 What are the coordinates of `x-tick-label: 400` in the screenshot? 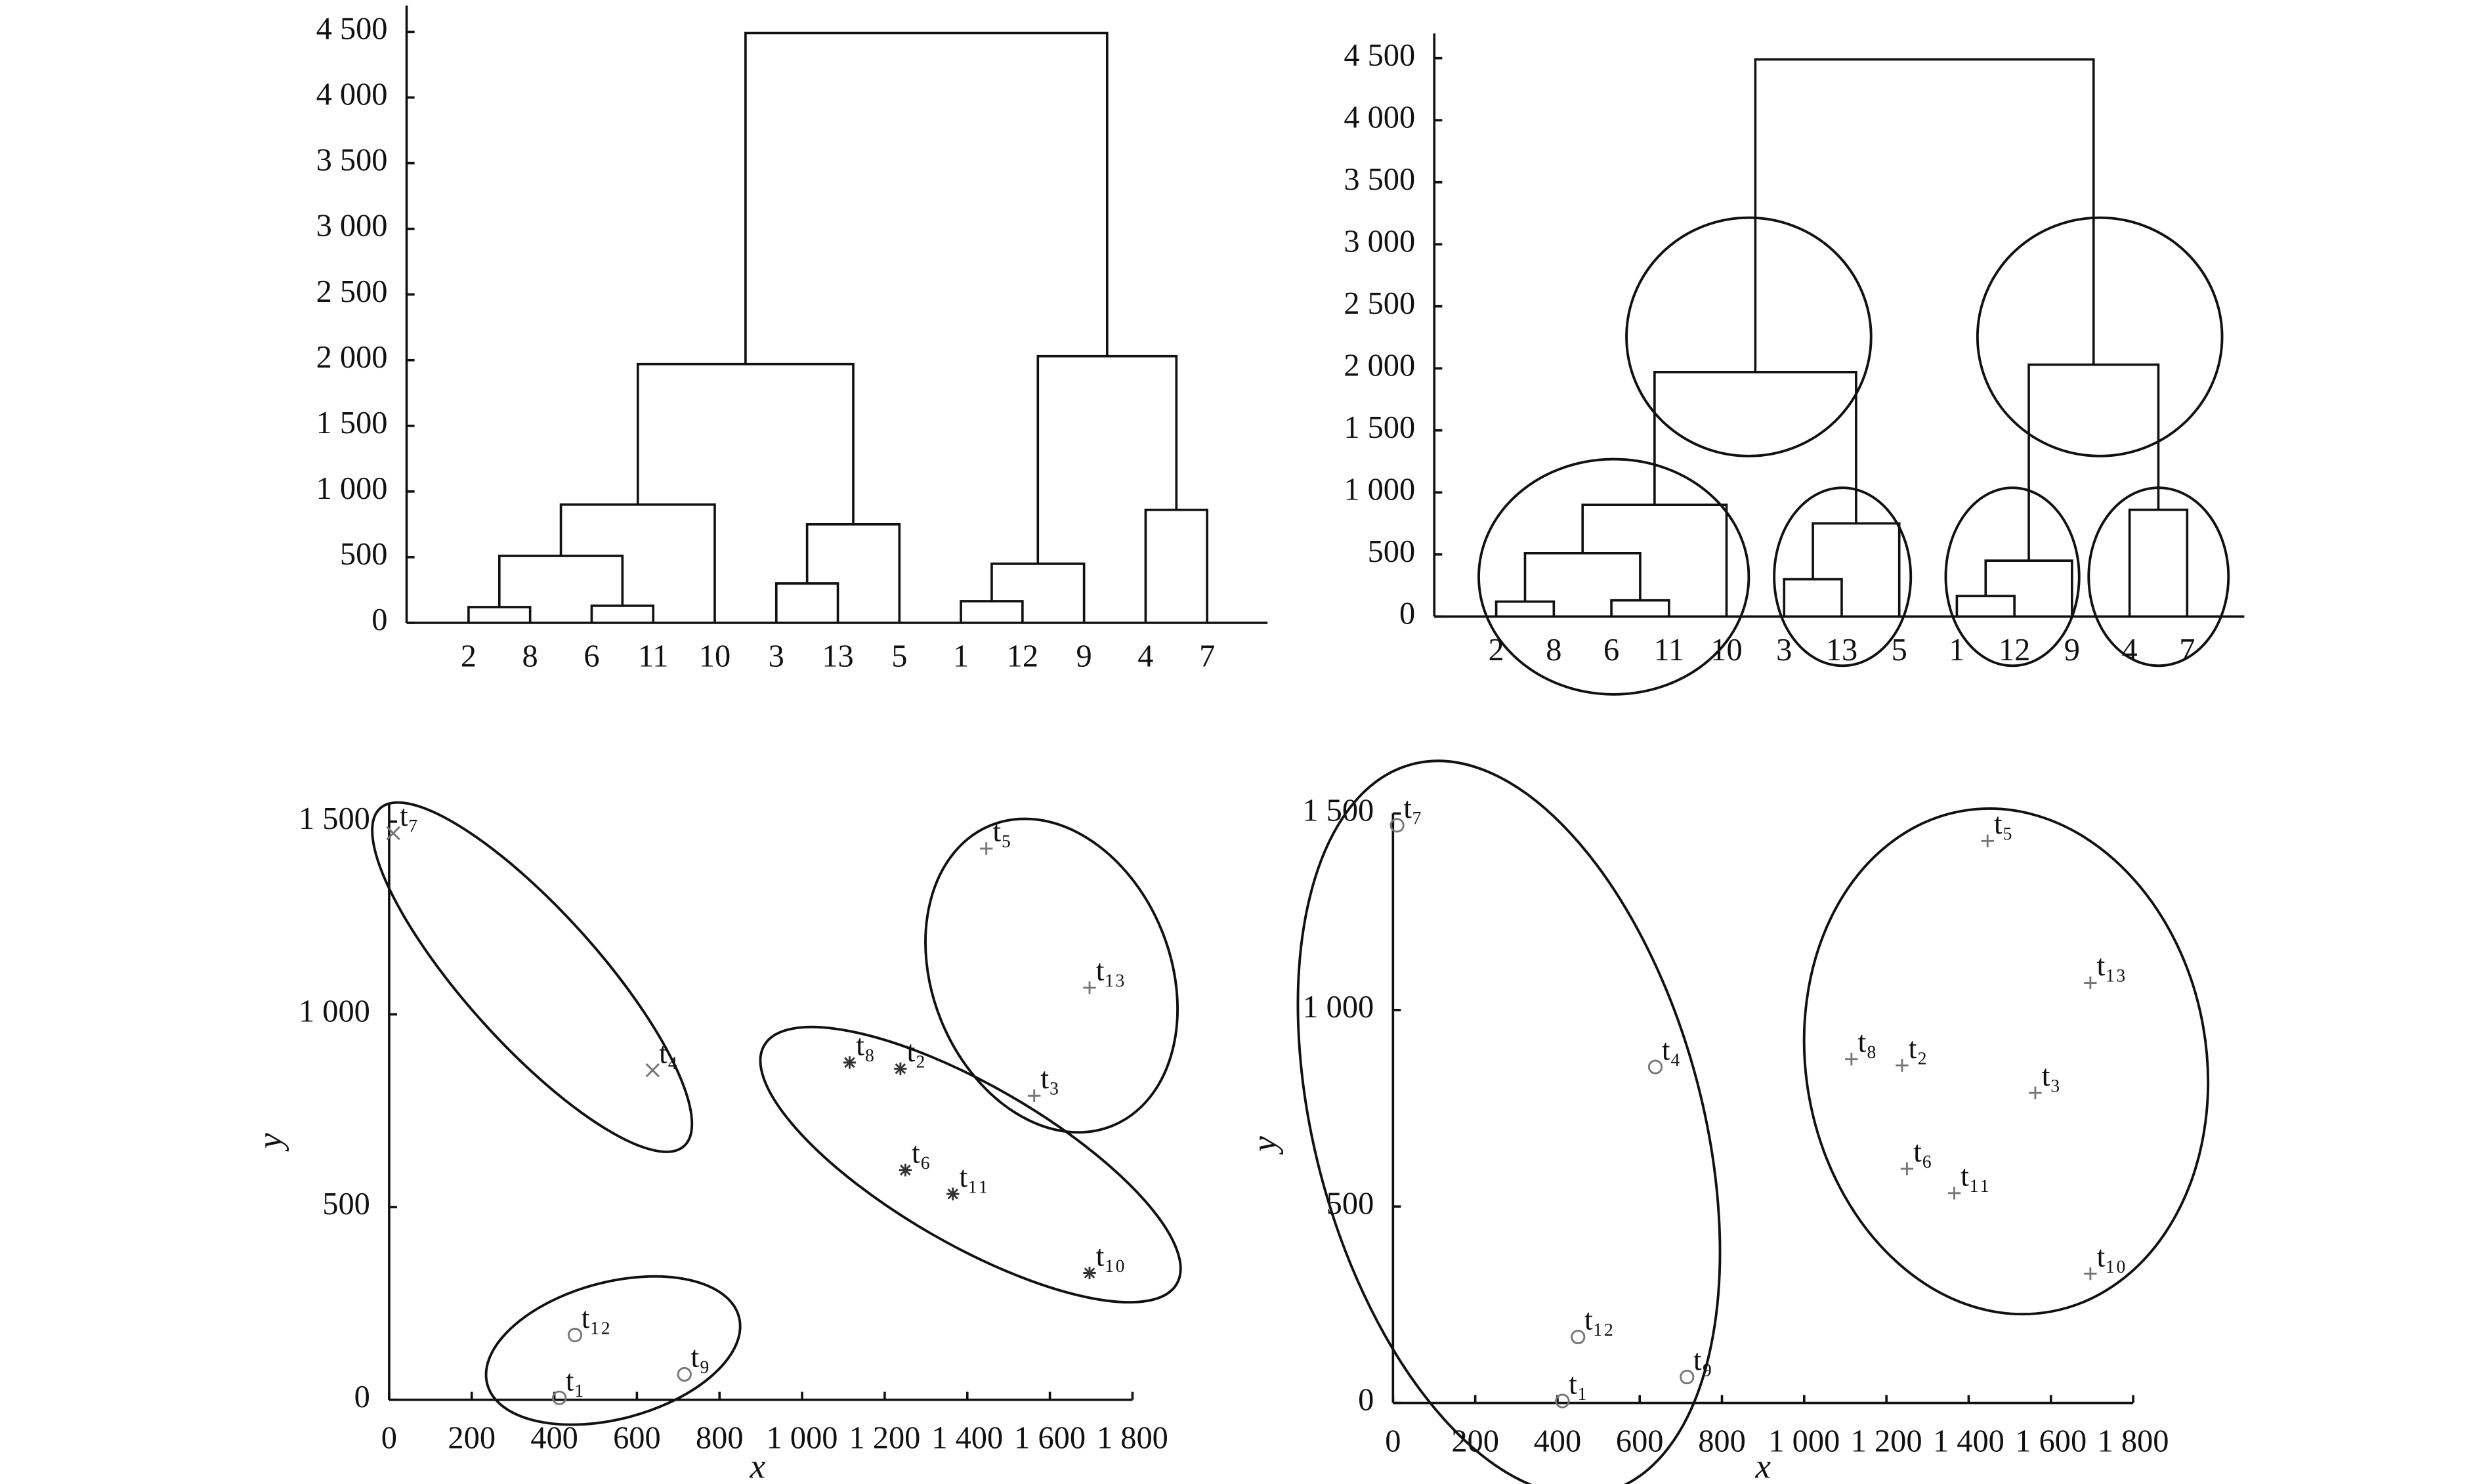 It's located at (1558, 1441).